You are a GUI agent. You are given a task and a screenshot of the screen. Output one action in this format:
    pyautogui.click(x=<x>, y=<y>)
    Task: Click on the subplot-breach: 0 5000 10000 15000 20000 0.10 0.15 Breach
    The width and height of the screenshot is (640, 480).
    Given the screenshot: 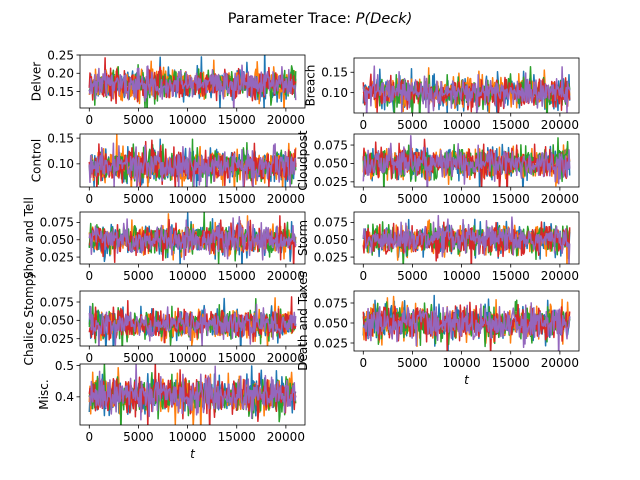 What is the action you would take?
    pyautogui.click(x=441, y=94)
    